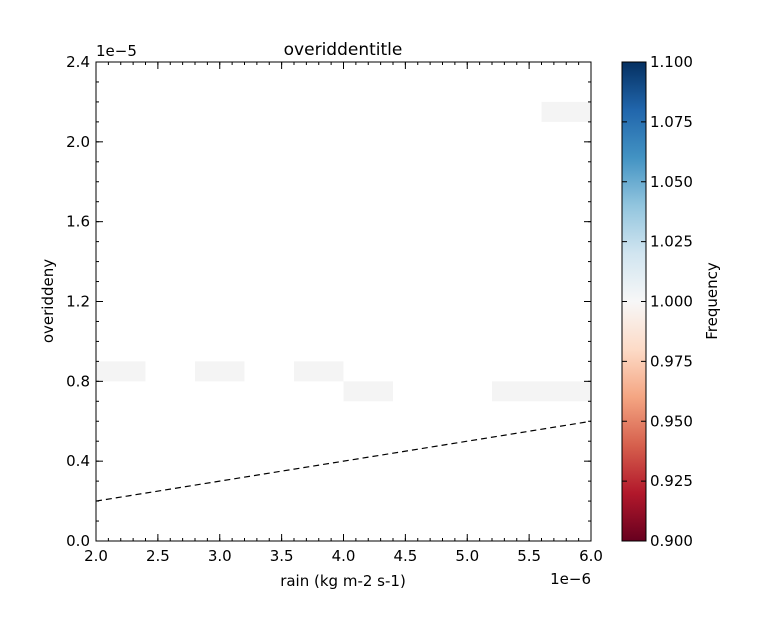 This screenshot has height=634, width=761. What do you see at coordinates (48, 301) in the screenshot?
I see `y-axis-label: overiddeny` at bounding box center [48, 301].